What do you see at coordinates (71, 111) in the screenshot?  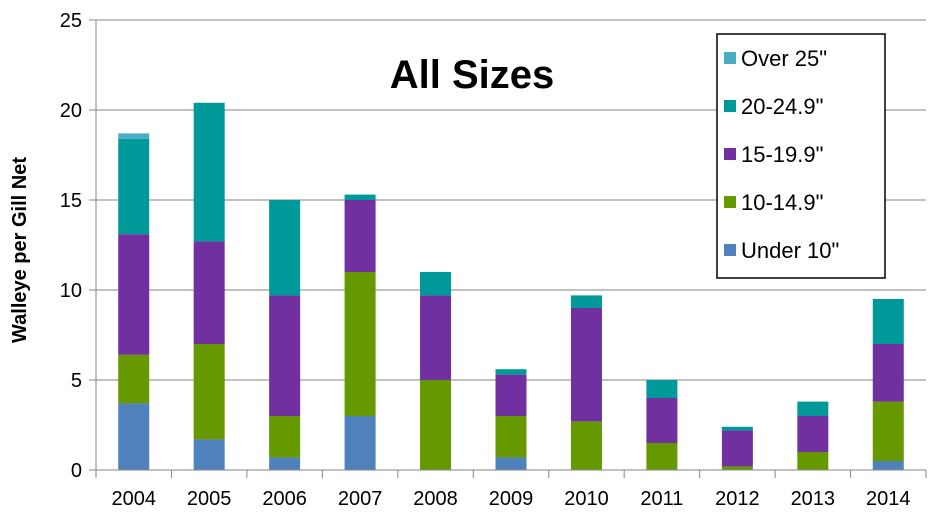 I see `y-tick-label: 20` at bounding box center [71, 111].